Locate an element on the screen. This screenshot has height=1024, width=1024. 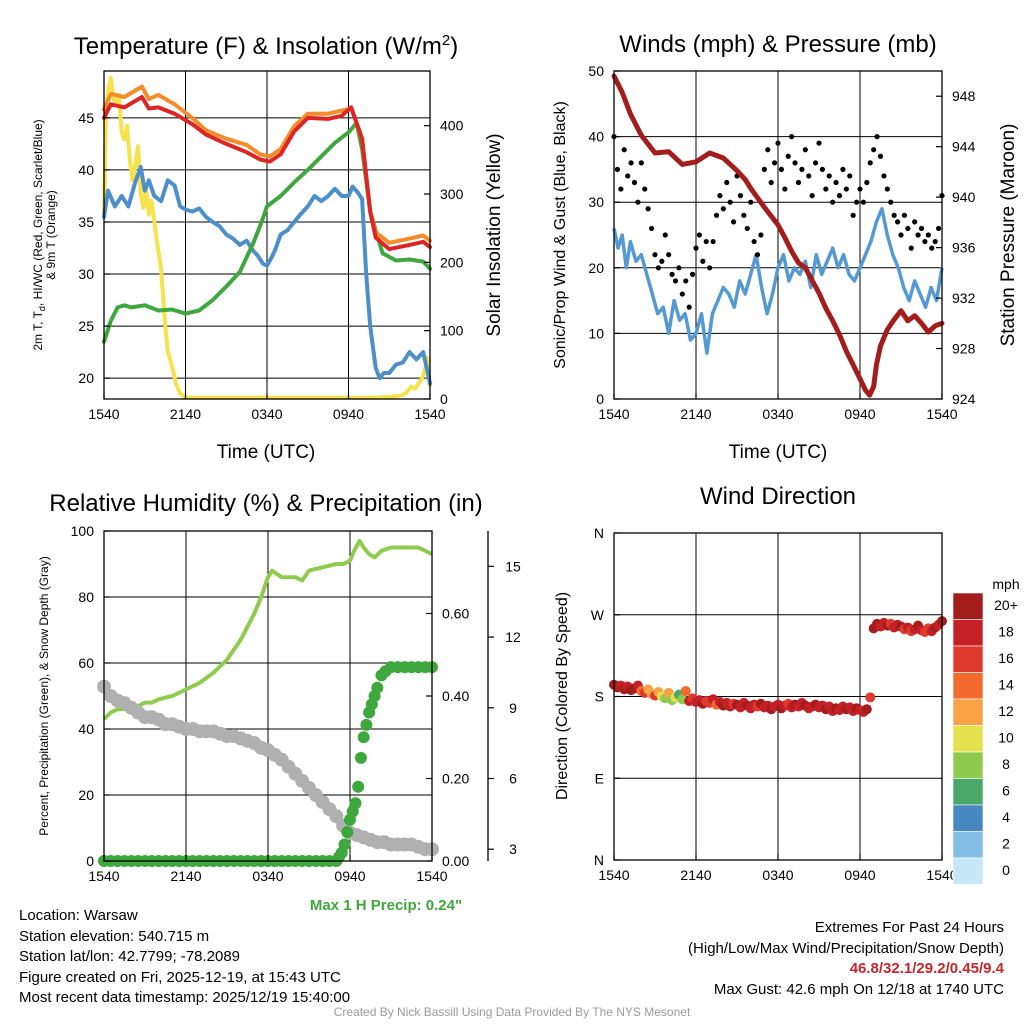
humidity-x-tick-label: 0940 is located at coordinates (349, 876).